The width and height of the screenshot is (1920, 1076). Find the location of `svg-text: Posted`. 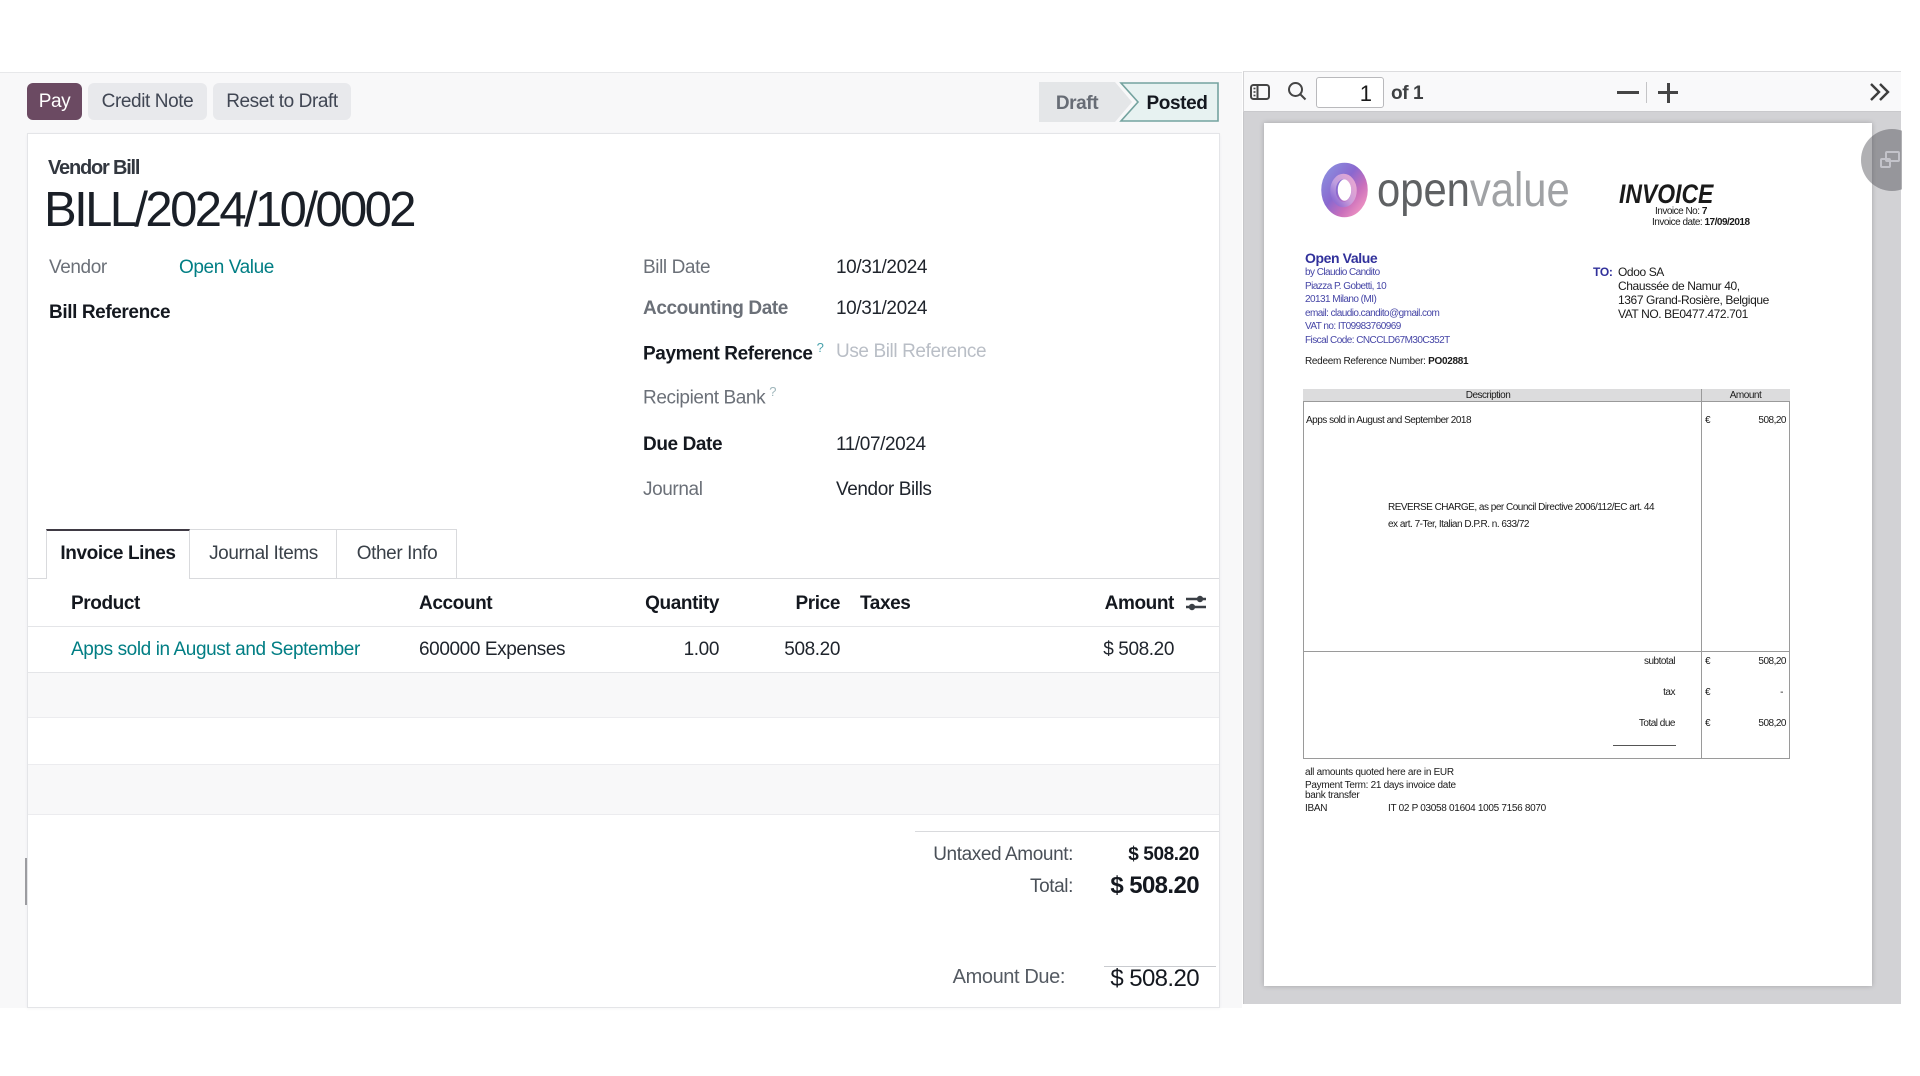

svg-text: Posted is located at coordinates (1177, 103).